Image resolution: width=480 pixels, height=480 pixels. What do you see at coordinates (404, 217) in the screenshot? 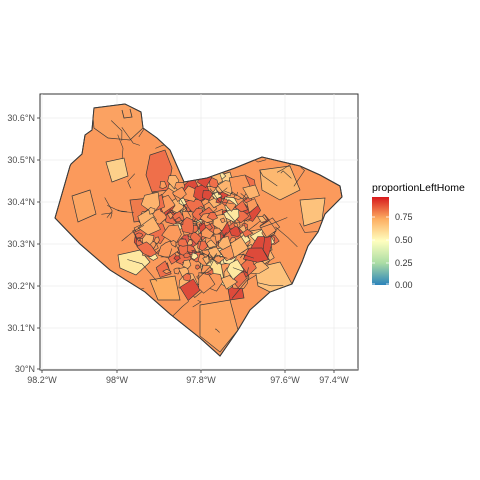
I see `legend-break-label: 0.75` at bounding box center [404, 217].